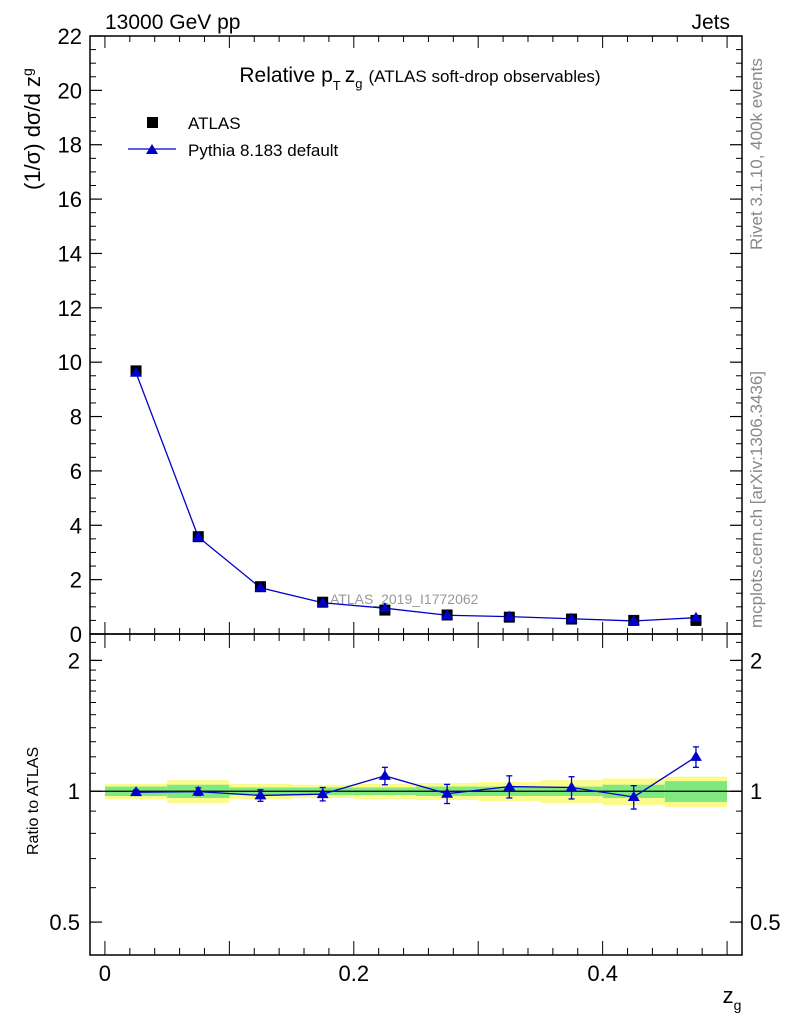 Image resolution: width=786 pixels, height=1024 pixels. I want to click on ratio-y-tick-label: 0.5, so click(64, 922).